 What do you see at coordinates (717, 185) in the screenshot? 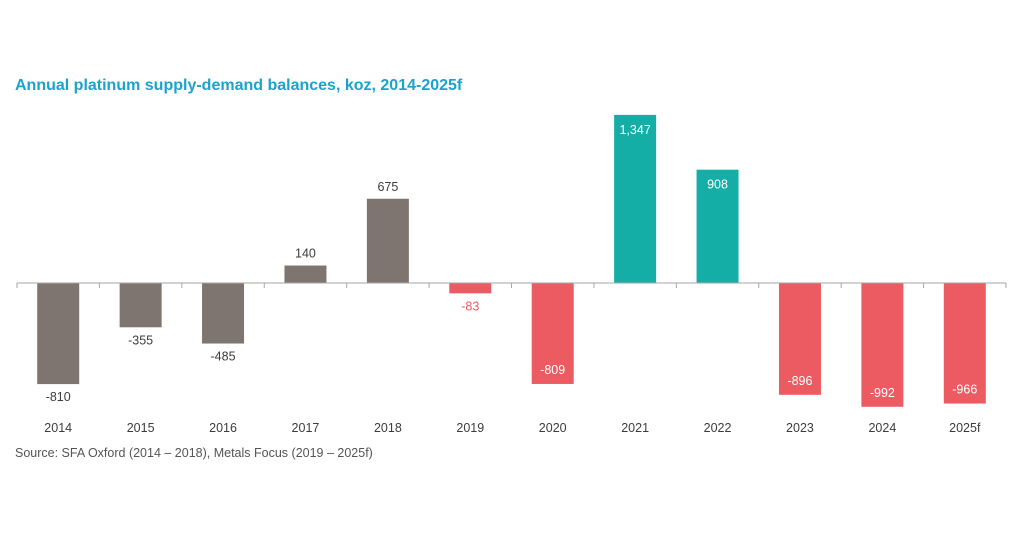
I see `value-label-2022: 908` at bounding box center [717, 185].